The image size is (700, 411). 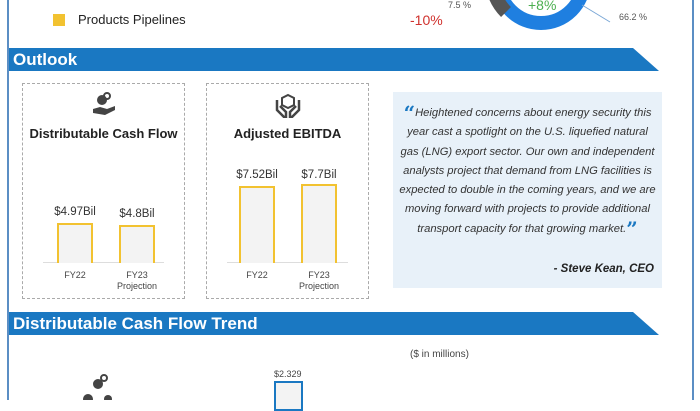 What do you see at coordinates (460, 5) in the screenshot?
I see `donut-label-gray: 7.5 %` at bounding box center [460, 5].